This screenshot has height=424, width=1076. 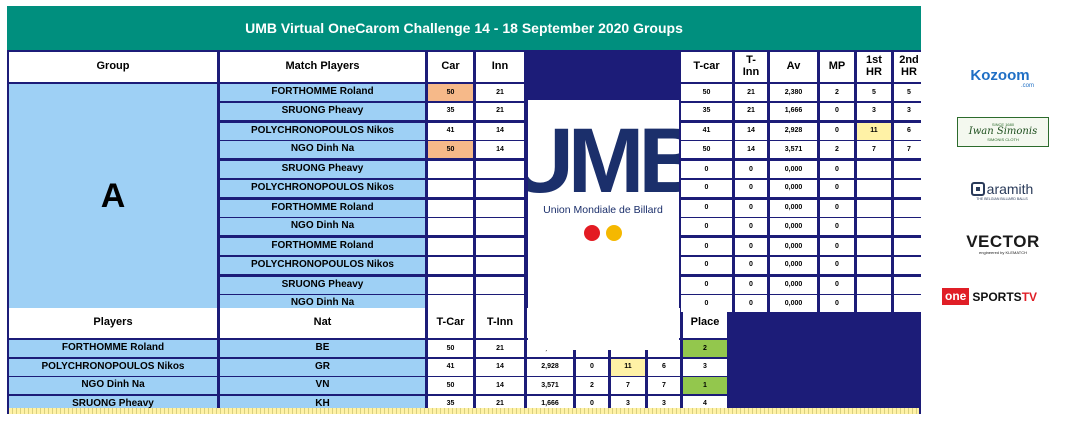 What do you see at coordinates (450, 131) in the screenshot?
I see `match-row-car: 41` at bounding box center [450, 131].